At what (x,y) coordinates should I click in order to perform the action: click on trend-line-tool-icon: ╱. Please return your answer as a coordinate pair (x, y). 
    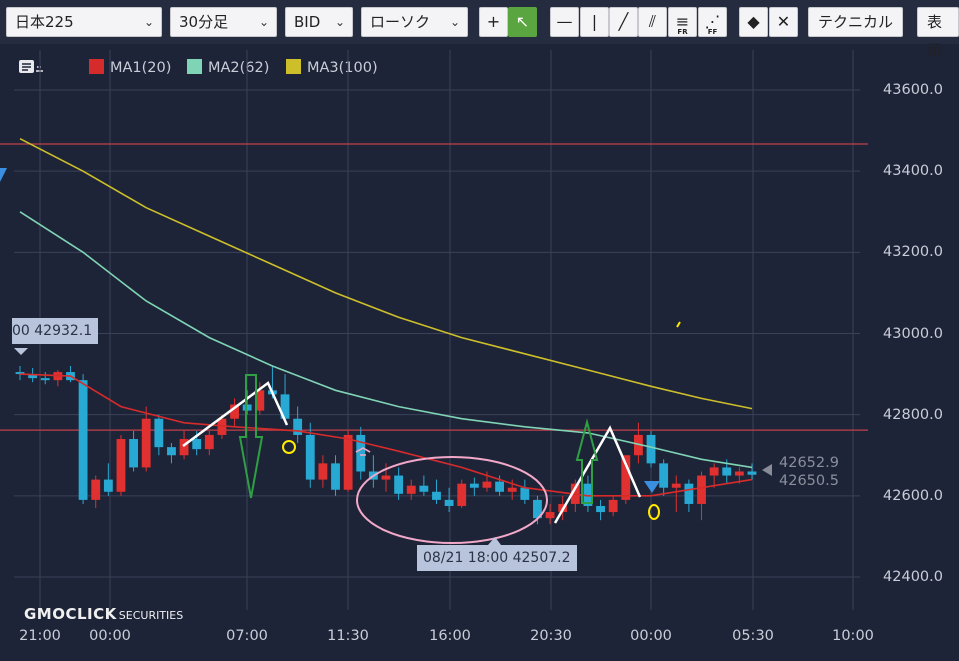
    Looking at the image, I should click on (623, 21).